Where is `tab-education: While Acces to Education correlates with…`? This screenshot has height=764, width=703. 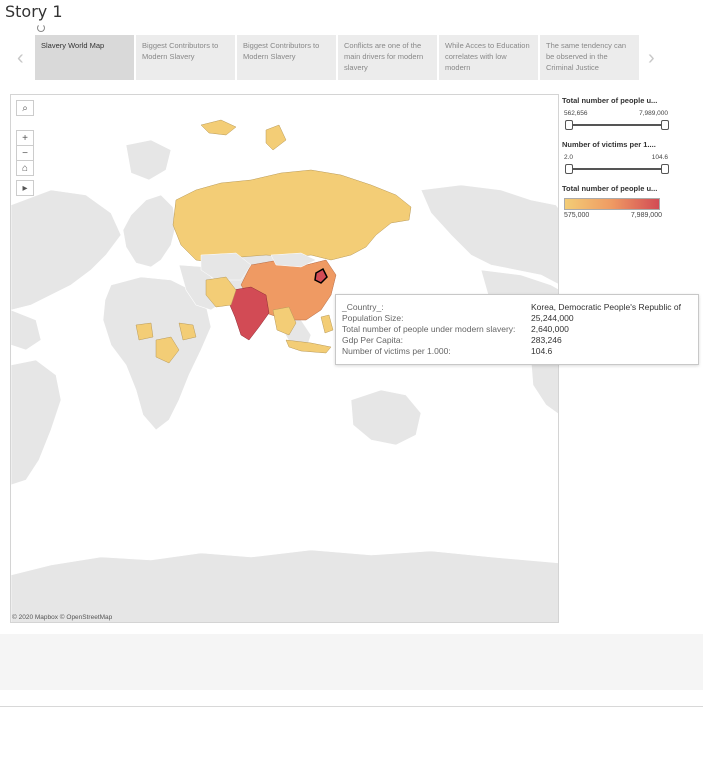 tab-education: While Acces to Education correlates with… is located at coordinates (488, 57).